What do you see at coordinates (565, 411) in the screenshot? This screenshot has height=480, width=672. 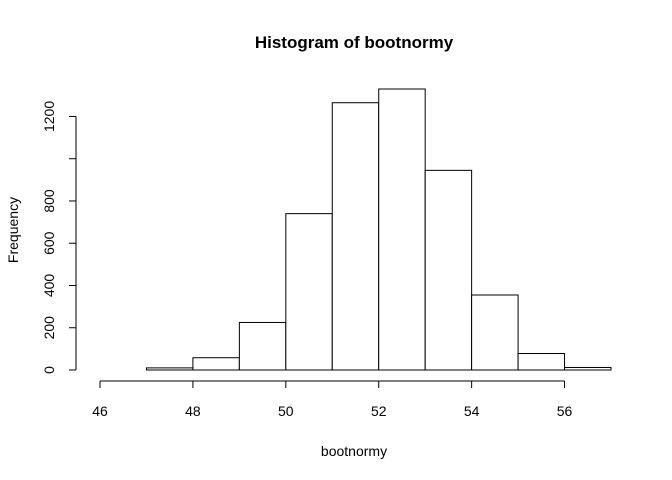 I see `x-tick-label: 56` at bounding box center [565, 411].